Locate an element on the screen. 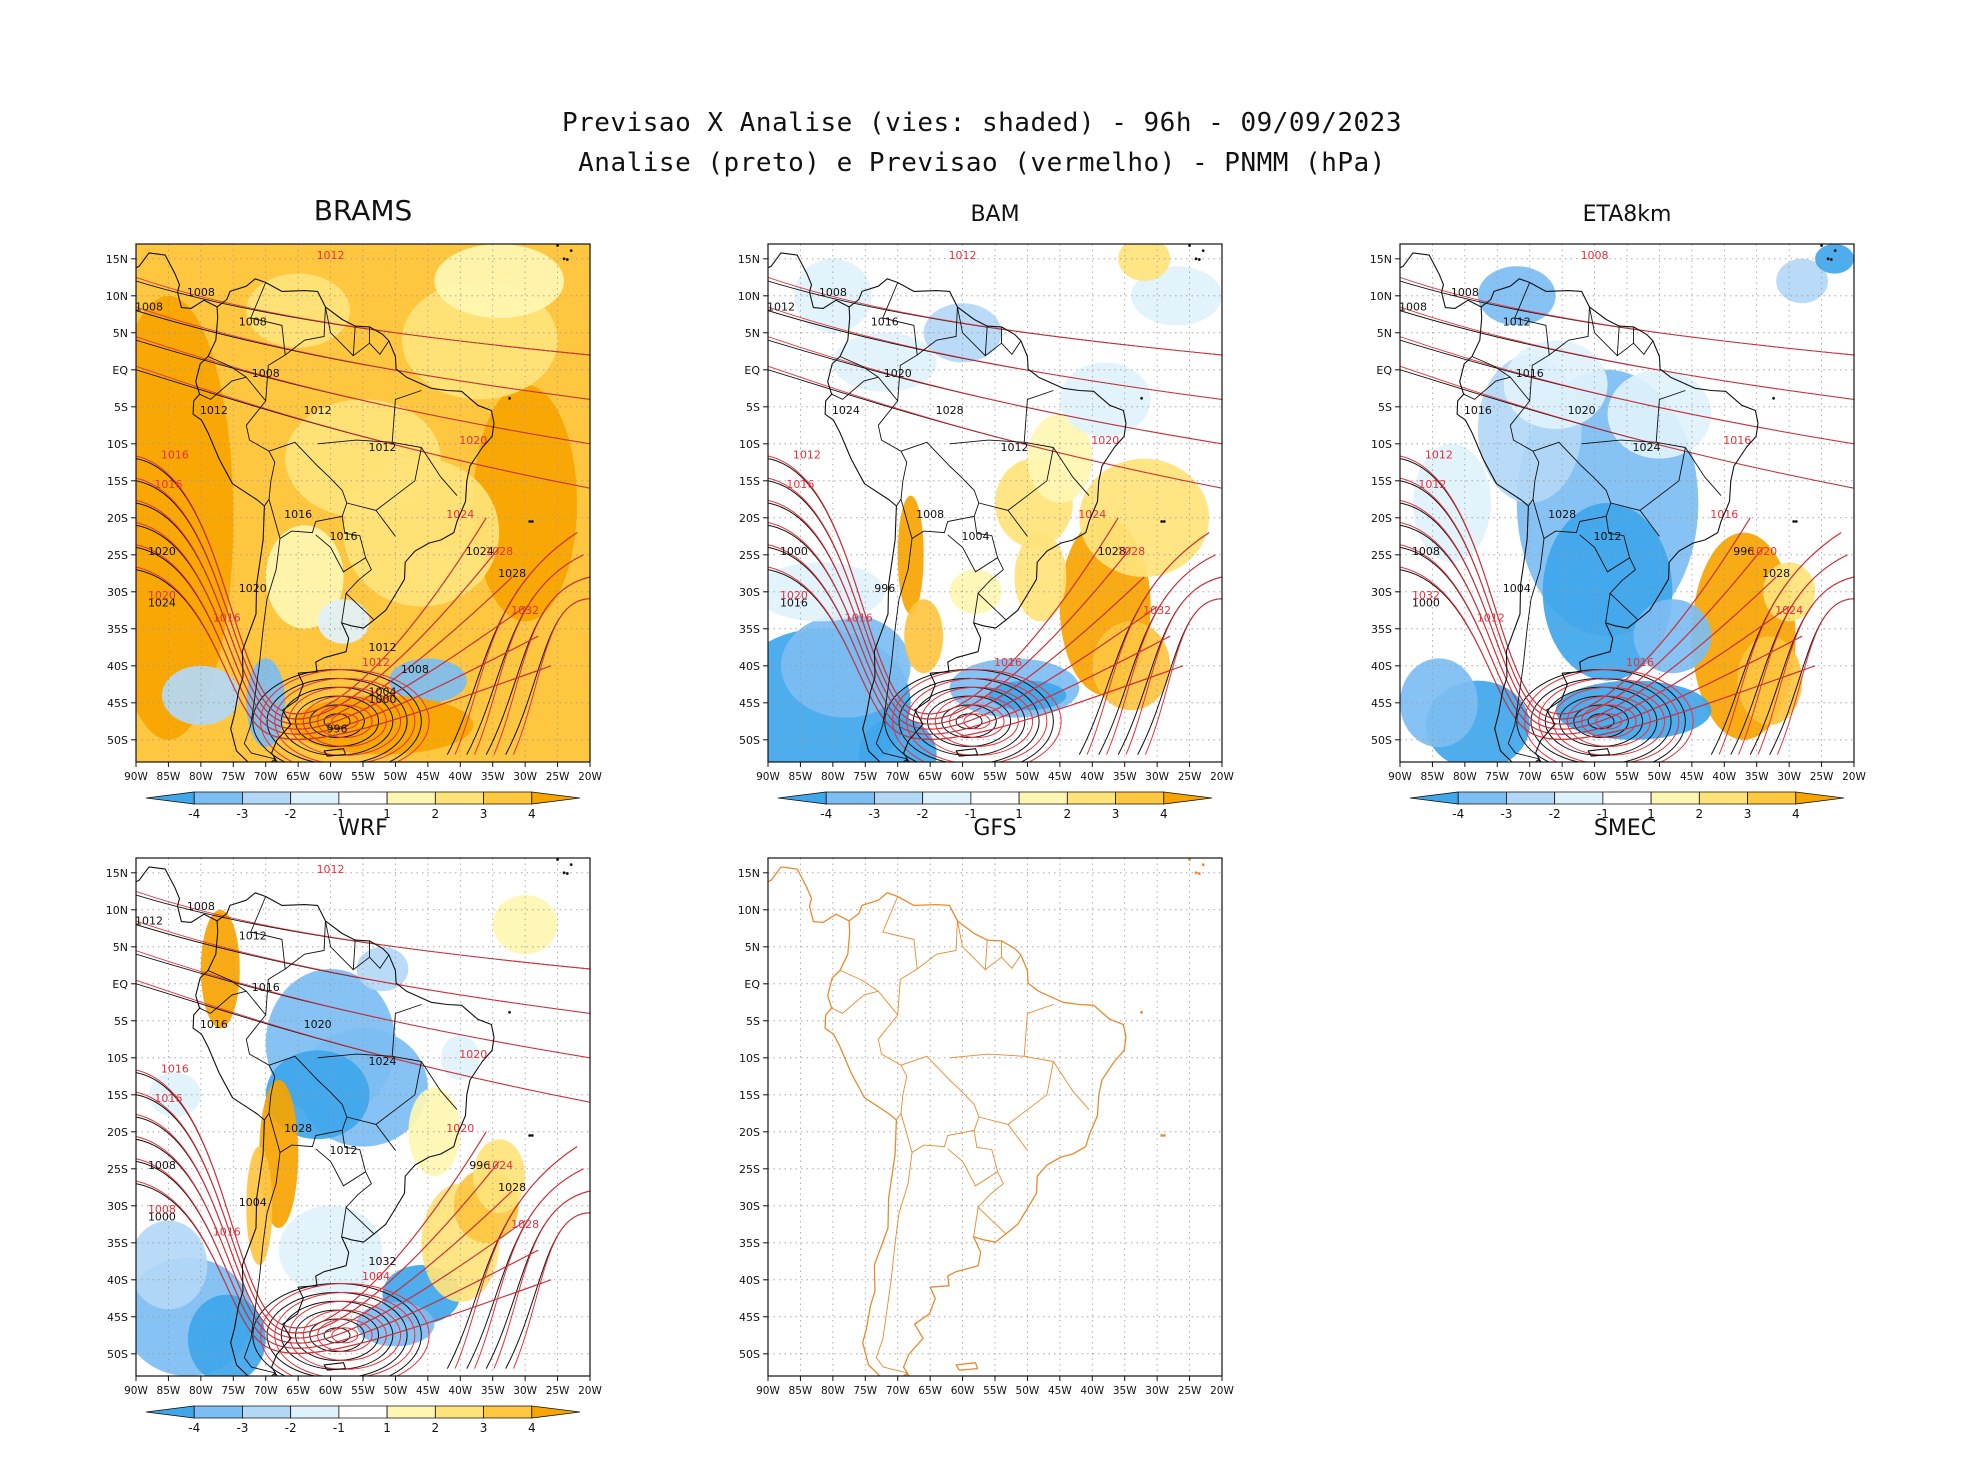 The image size is (1964, 1472). lon-tick-label: 45W is located at coordinates (1060, 1391).